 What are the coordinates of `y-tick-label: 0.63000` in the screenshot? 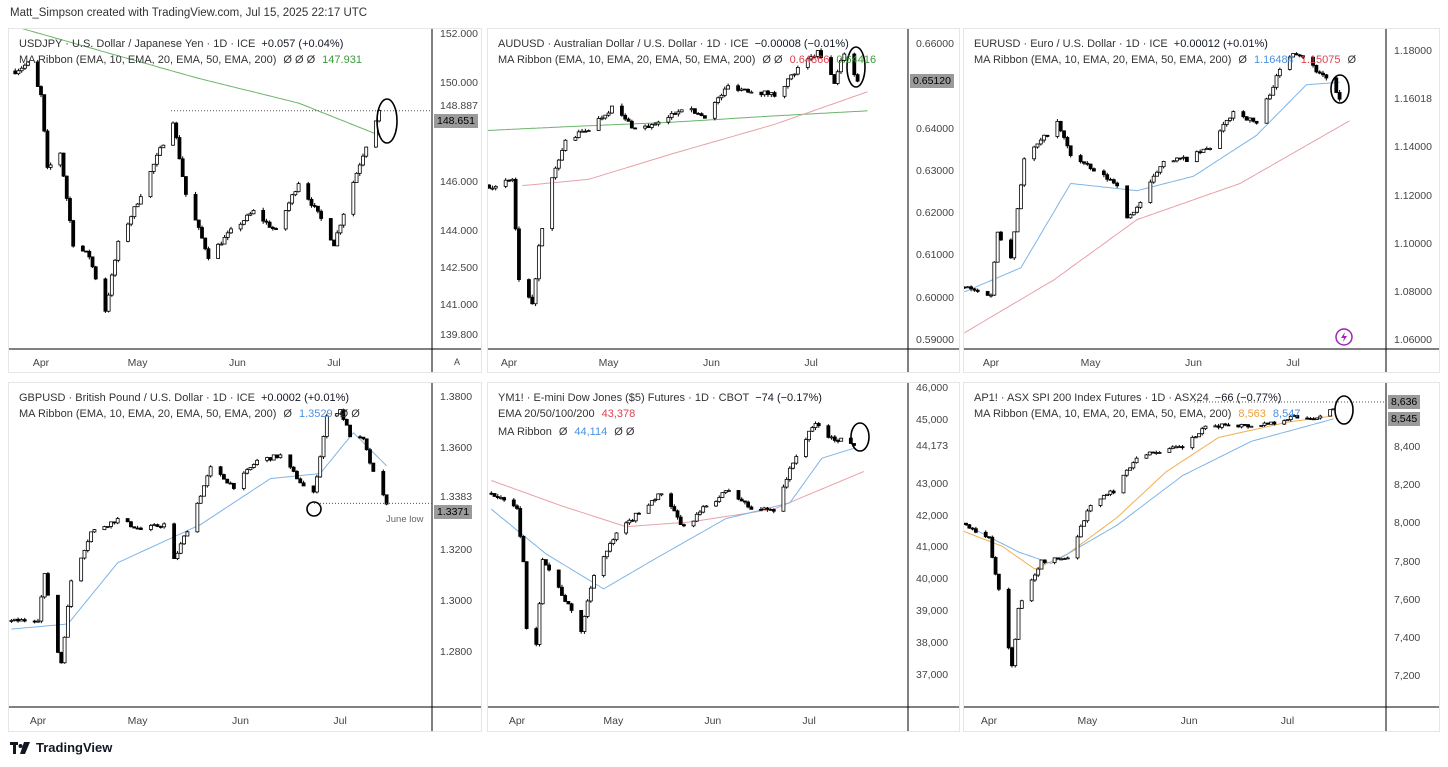 It's located at (935, 170).